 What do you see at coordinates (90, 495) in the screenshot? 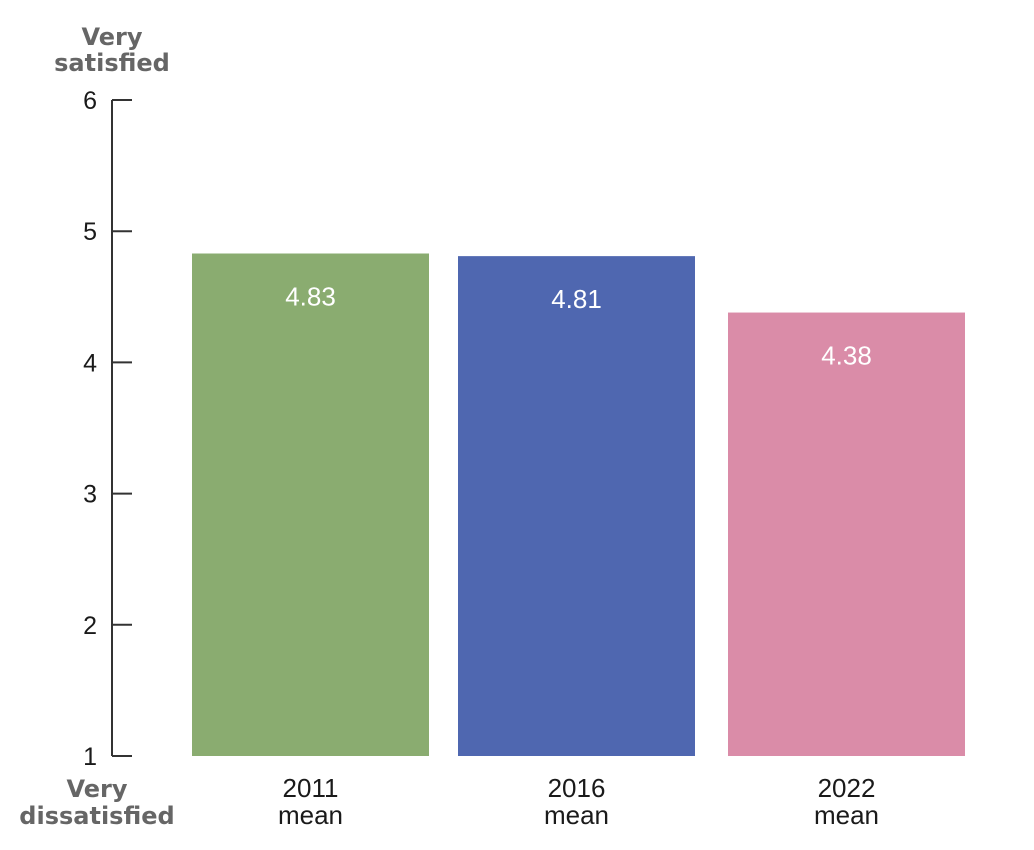
I see `y-tick-label: 3` at bounding box center [90, 495].